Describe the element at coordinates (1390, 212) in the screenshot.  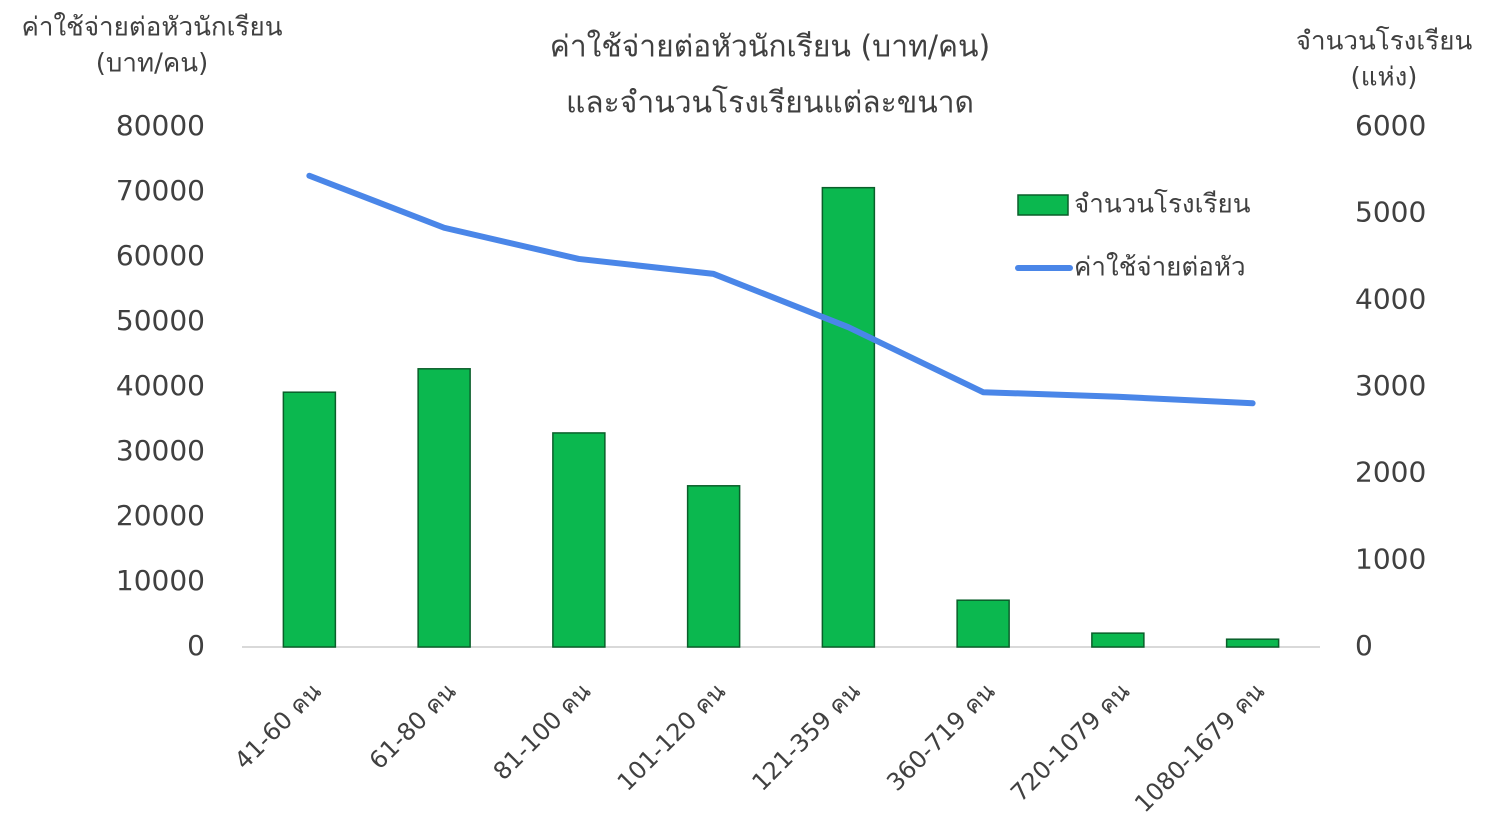
I see `y2-tick-label: 5000` at that location.